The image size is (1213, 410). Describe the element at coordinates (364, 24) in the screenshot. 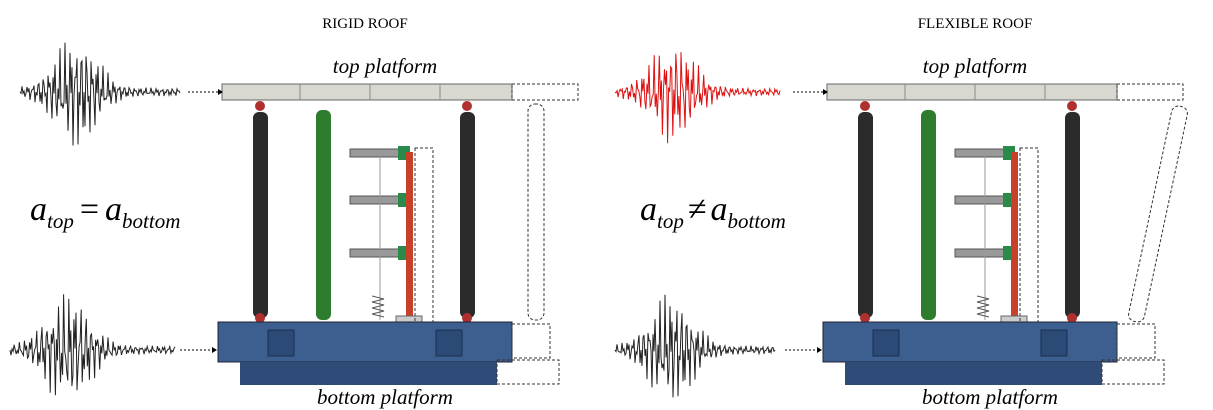

I see `panel-title: RIGID ROOF` at that location.